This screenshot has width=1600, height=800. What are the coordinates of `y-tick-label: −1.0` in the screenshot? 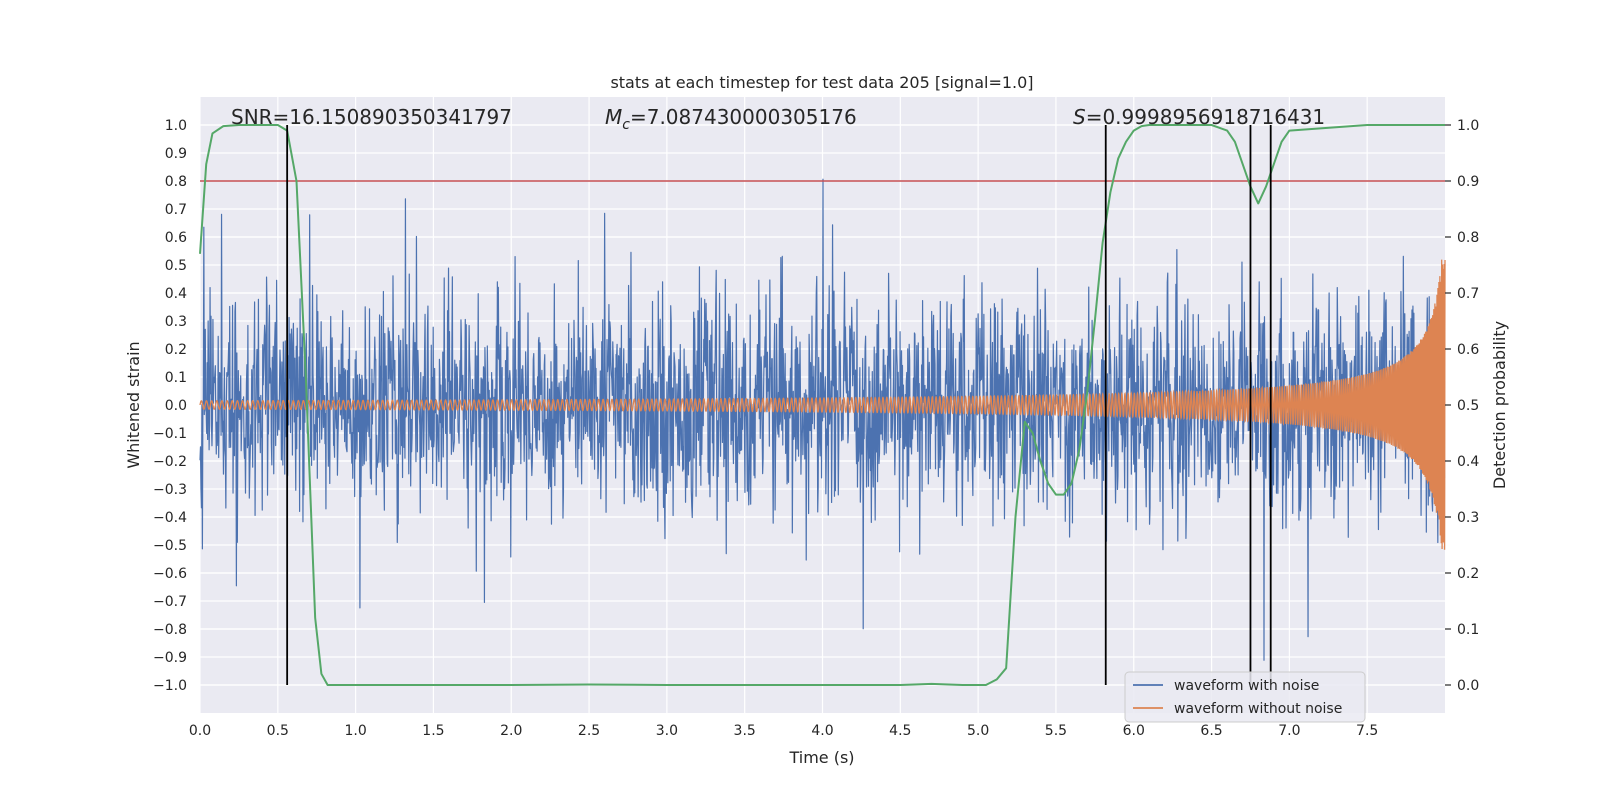 It's located at (170, 686).